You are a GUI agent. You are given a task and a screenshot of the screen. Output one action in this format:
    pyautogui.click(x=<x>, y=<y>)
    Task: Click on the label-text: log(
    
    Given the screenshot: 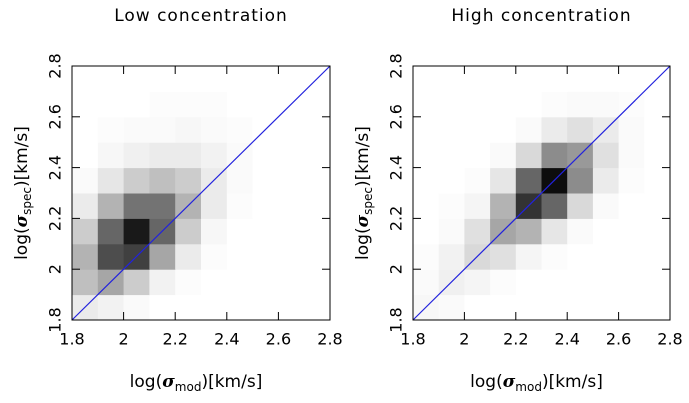 What is the action you would take?
    pyautogui.click(x=22, y=243)
    